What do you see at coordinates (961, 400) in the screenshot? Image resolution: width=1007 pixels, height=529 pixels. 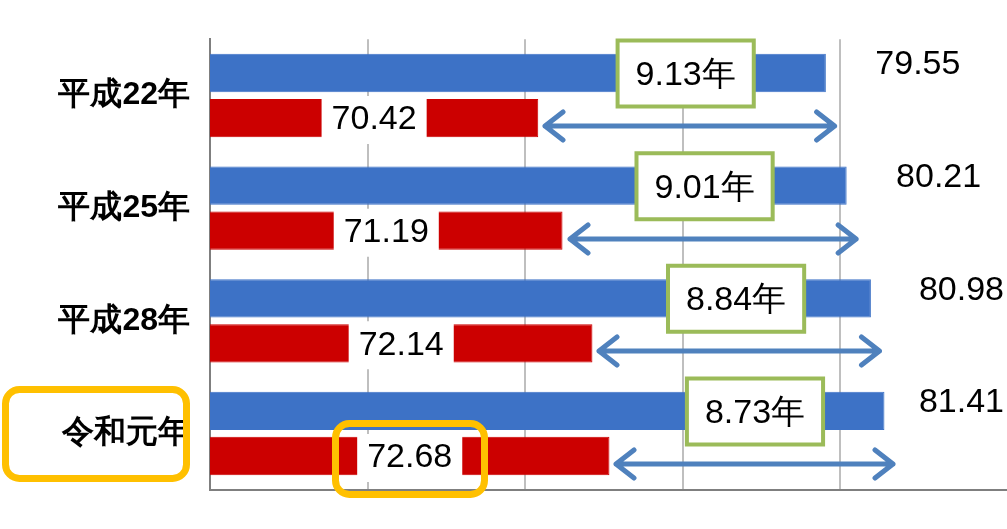 I see `data-label: 81.41` at bounding box center [961, 400].